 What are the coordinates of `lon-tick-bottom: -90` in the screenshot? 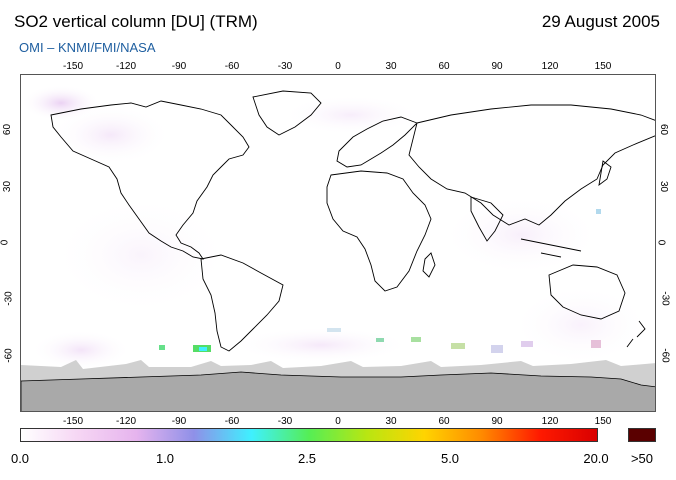 It's located at (179, 421).